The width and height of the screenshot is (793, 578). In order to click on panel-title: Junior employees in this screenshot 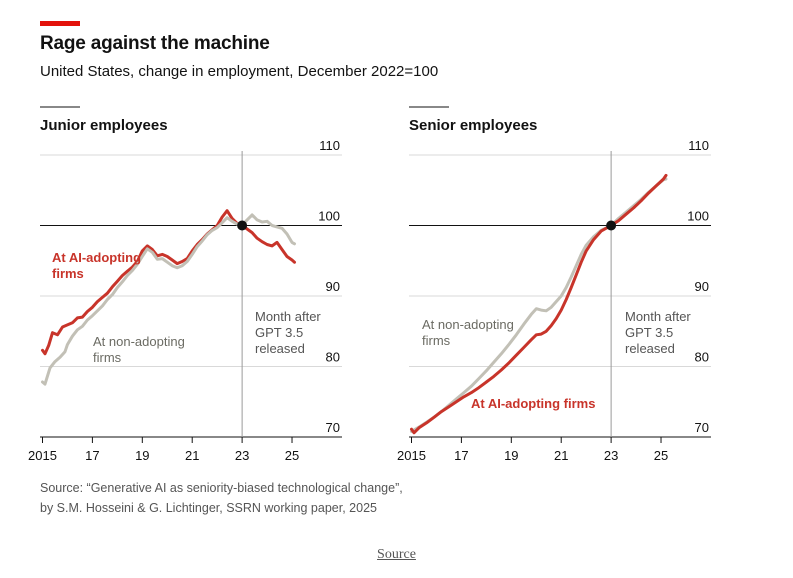, I will do `click(104, 125)`.